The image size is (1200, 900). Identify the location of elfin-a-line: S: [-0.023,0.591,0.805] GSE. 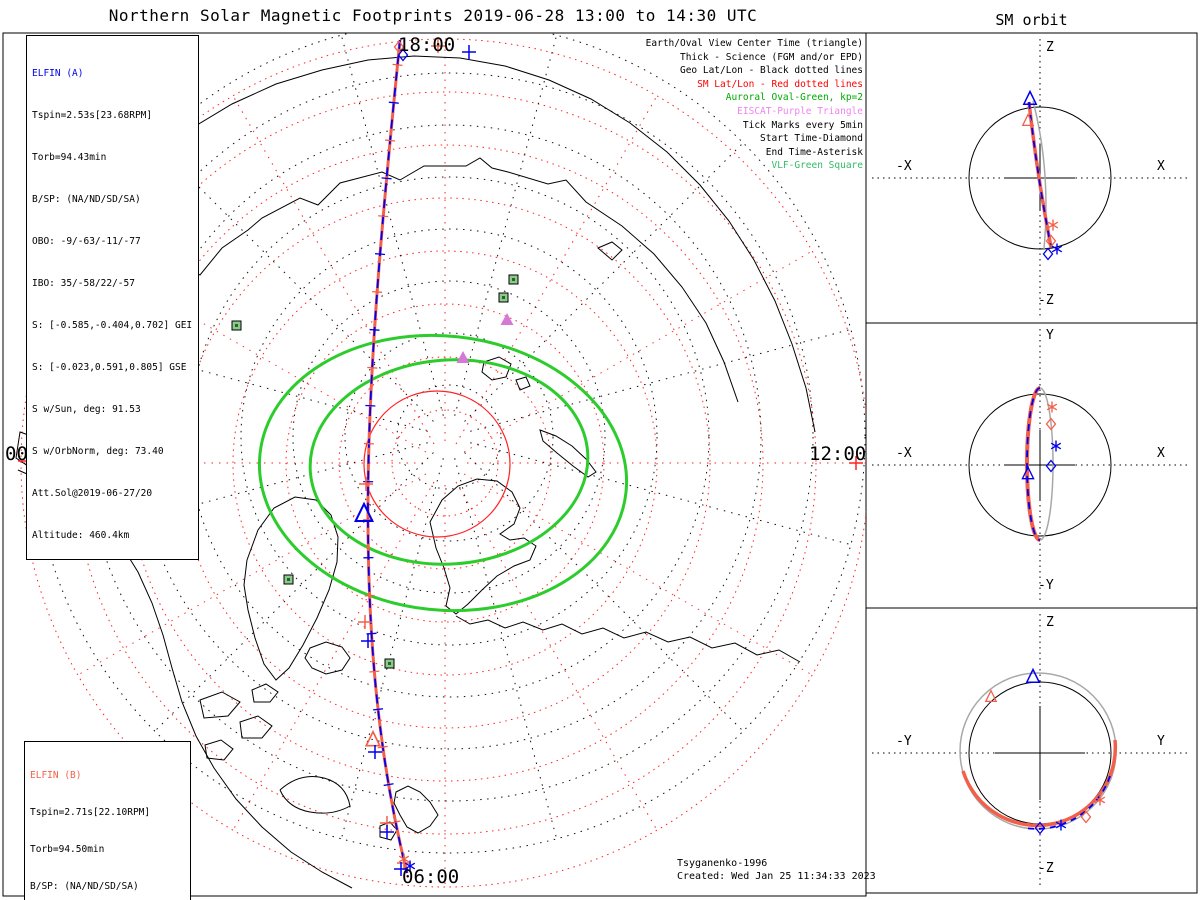
(109, 367).